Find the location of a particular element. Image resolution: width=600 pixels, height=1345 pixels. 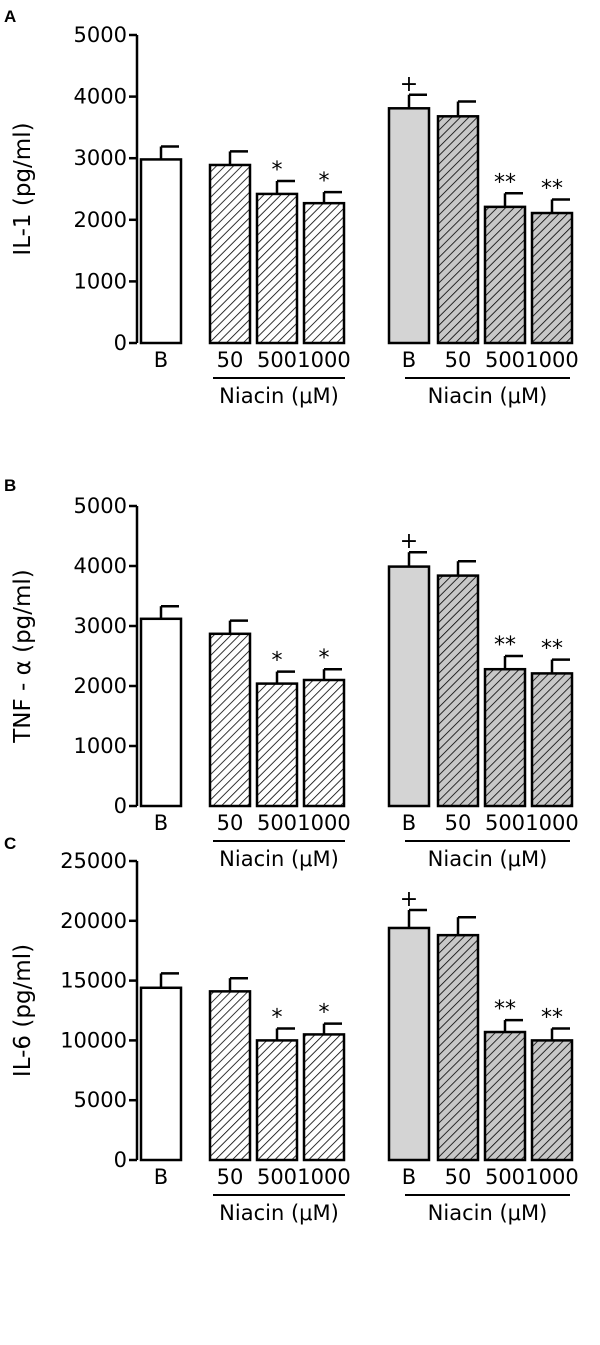

panel-letter: C is located at coordinates (10, 843).